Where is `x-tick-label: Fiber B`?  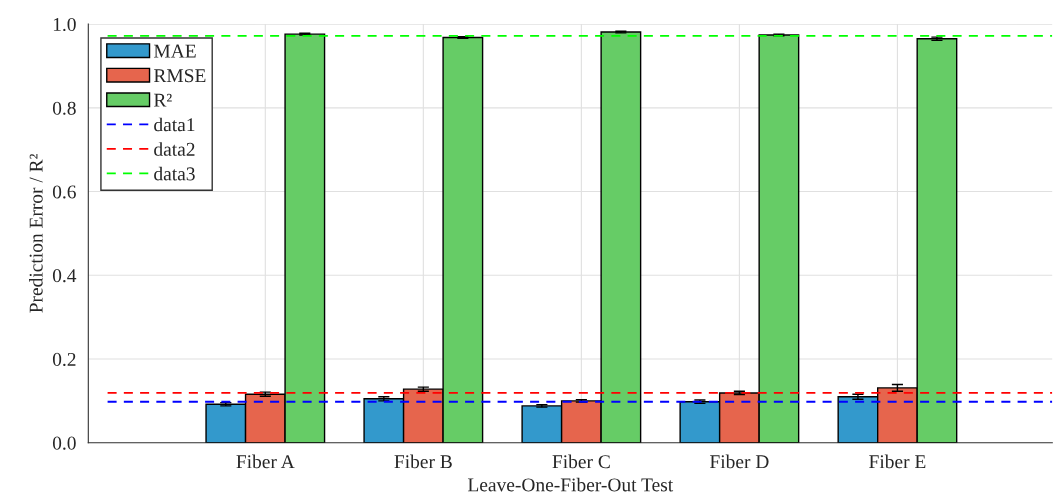 x-tick-label: Fiber B is located at coordinates (423, 461).